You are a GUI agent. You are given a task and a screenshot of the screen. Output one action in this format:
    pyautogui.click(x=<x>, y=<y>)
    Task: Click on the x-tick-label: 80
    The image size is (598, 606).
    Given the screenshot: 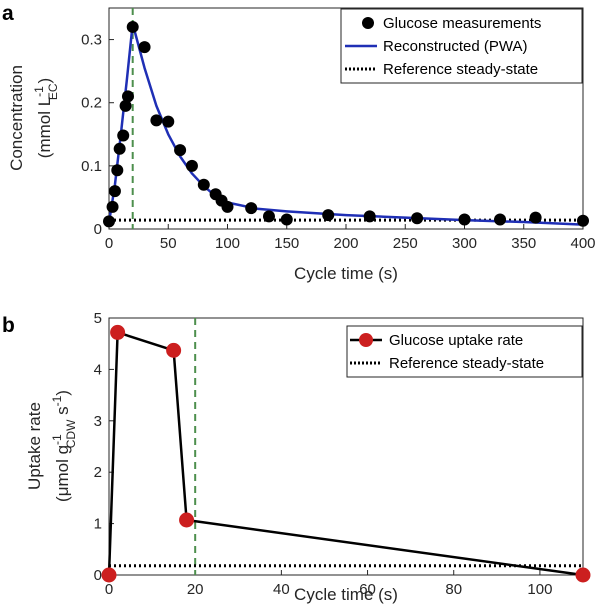 What is the action you would take?
    pyautogui.click(x=453, y=589)
    